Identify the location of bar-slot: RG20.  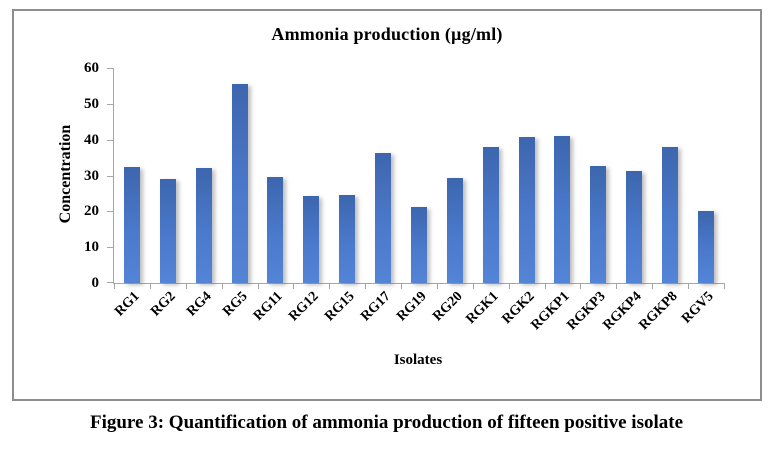
(451, 196).